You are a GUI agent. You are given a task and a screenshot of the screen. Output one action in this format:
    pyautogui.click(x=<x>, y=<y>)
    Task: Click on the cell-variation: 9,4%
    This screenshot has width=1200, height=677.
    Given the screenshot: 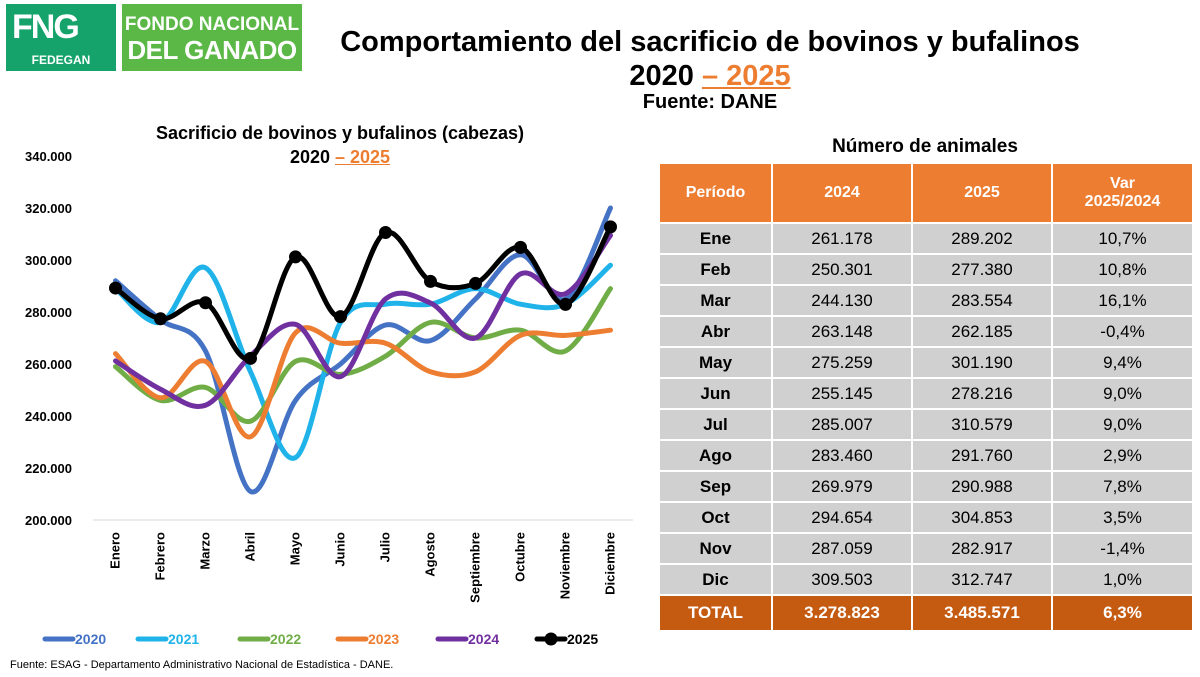 What is the action you would take?
    pyautogui.click(x=1122, y=362)
    